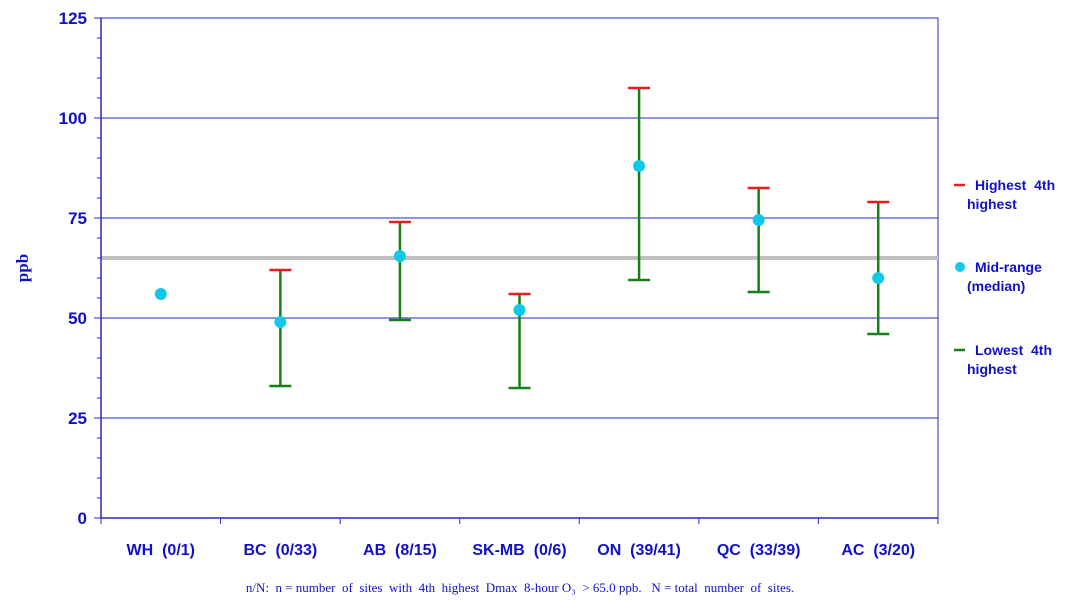  Describe the element at coordinates (519, 550) in the screenshot. I see `x-tick-label: SK-MB (0/6)` at that location.